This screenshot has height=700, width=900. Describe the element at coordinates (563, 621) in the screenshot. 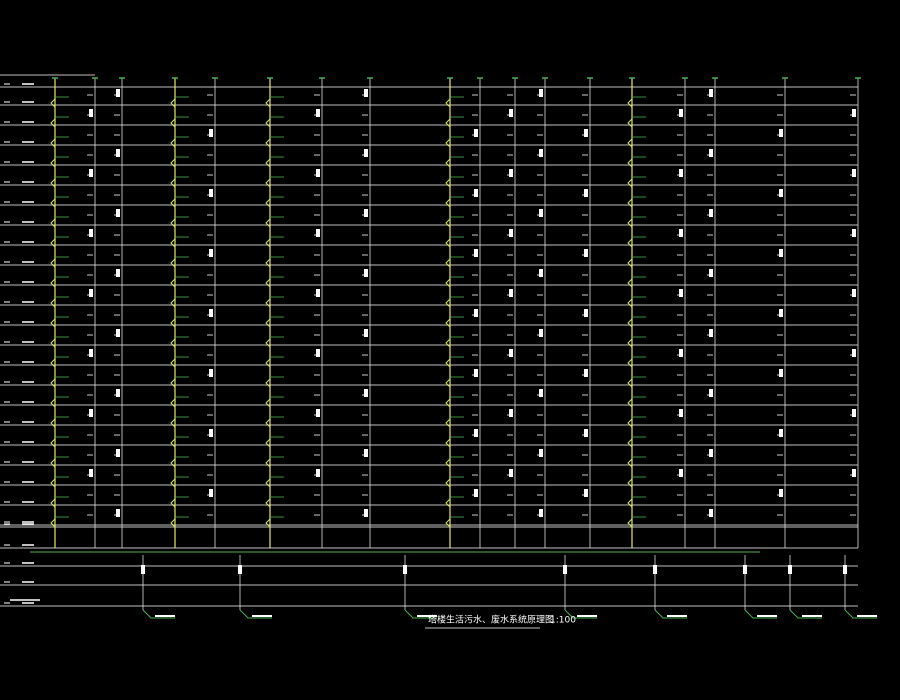

I see `drawing-scale: 1:100` at that location.